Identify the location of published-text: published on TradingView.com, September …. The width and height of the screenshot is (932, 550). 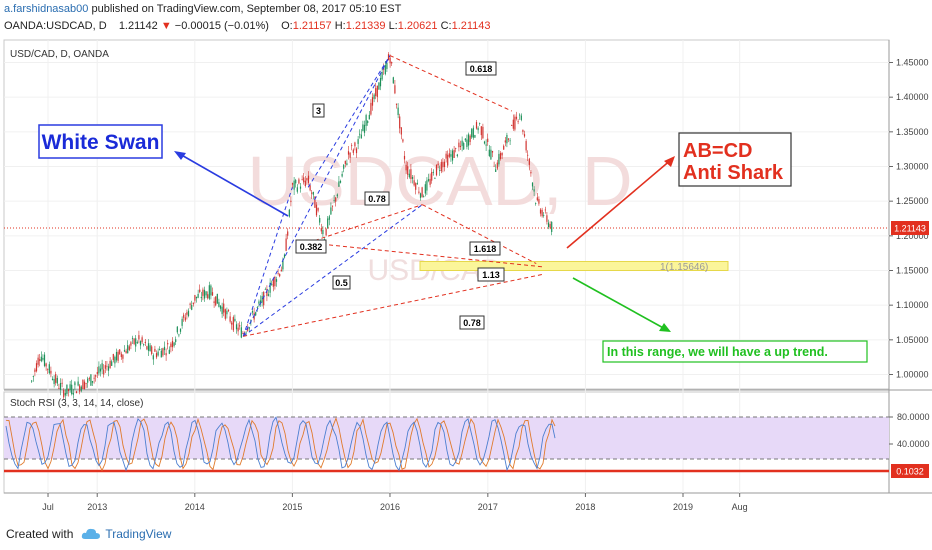
(246, 9).